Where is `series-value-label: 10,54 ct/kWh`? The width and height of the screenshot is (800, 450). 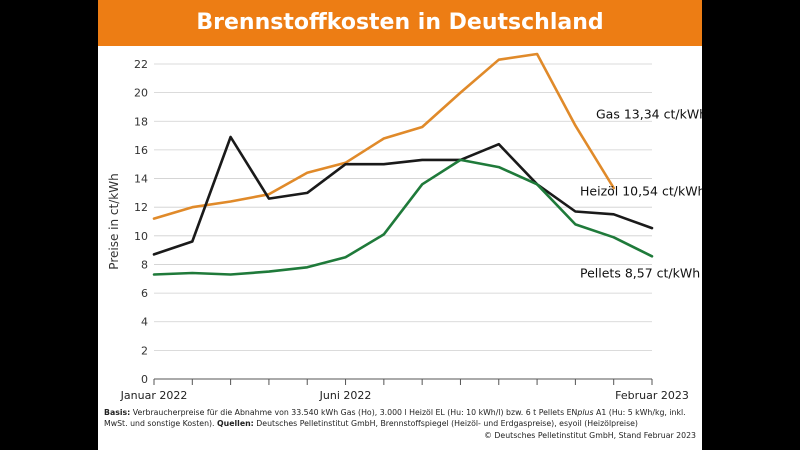 series-value-label: 10,54 ct/kWh is located at coordinates (662, 191).